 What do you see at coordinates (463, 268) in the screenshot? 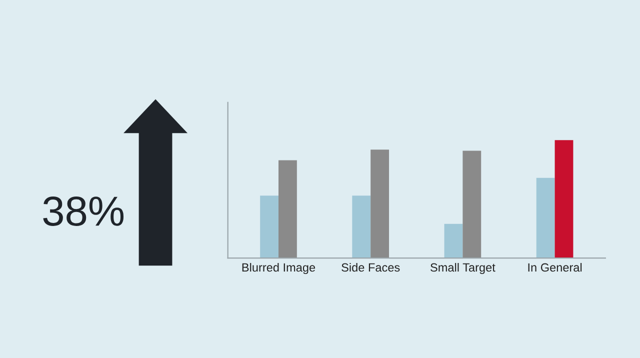
I see `x-tick-label: Small Target` at bounding box center [463, 268].